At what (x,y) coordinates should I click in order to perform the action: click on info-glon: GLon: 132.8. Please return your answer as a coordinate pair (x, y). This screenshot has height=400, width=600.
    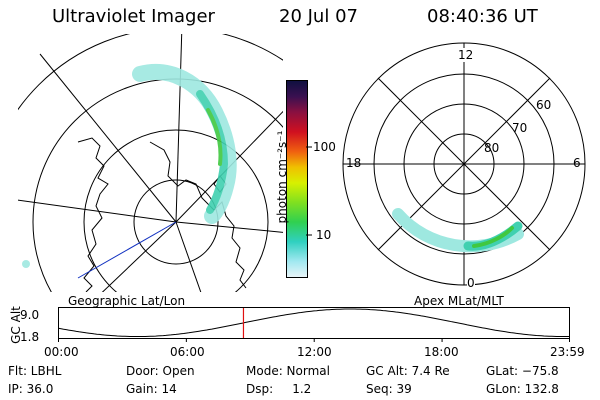
    Looking at the image, I should click on (522, 389).